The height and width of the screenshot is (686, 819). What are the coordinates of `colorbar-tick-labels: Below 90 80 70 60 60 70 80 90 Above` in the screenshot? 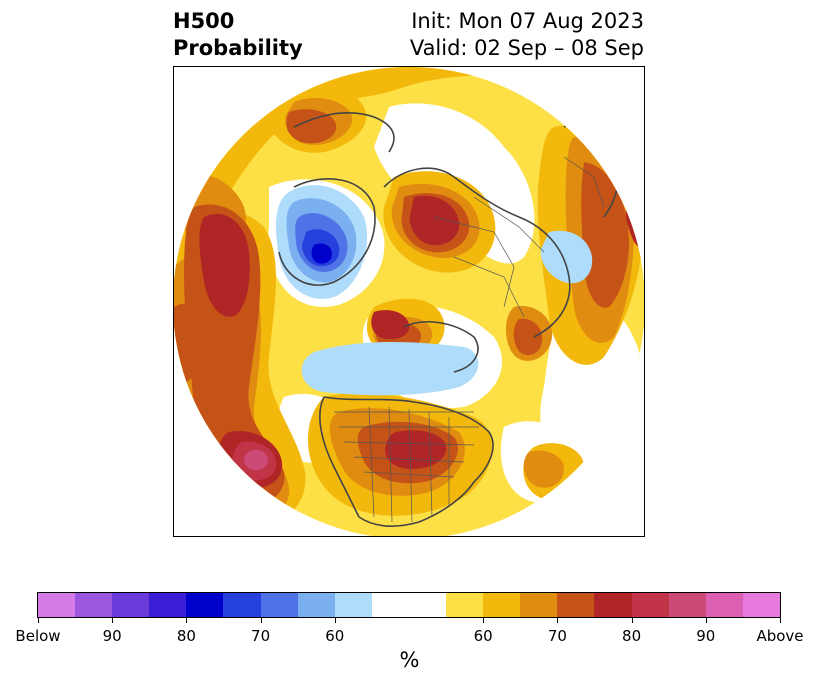 It's located at (409, 637).